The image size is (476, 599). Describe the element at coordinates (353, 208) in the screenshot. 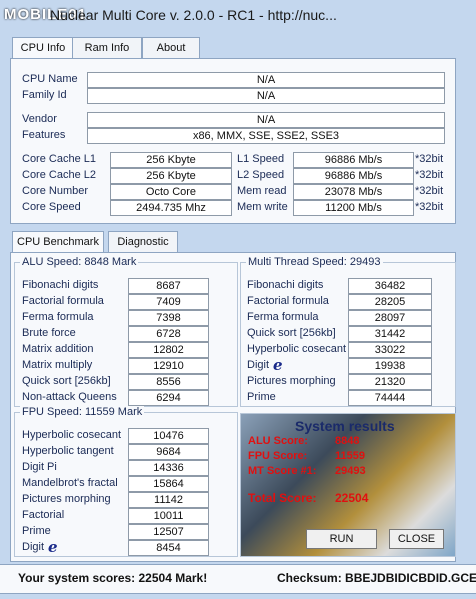

I see `speed-value: 11200 Mb/s` at that location.